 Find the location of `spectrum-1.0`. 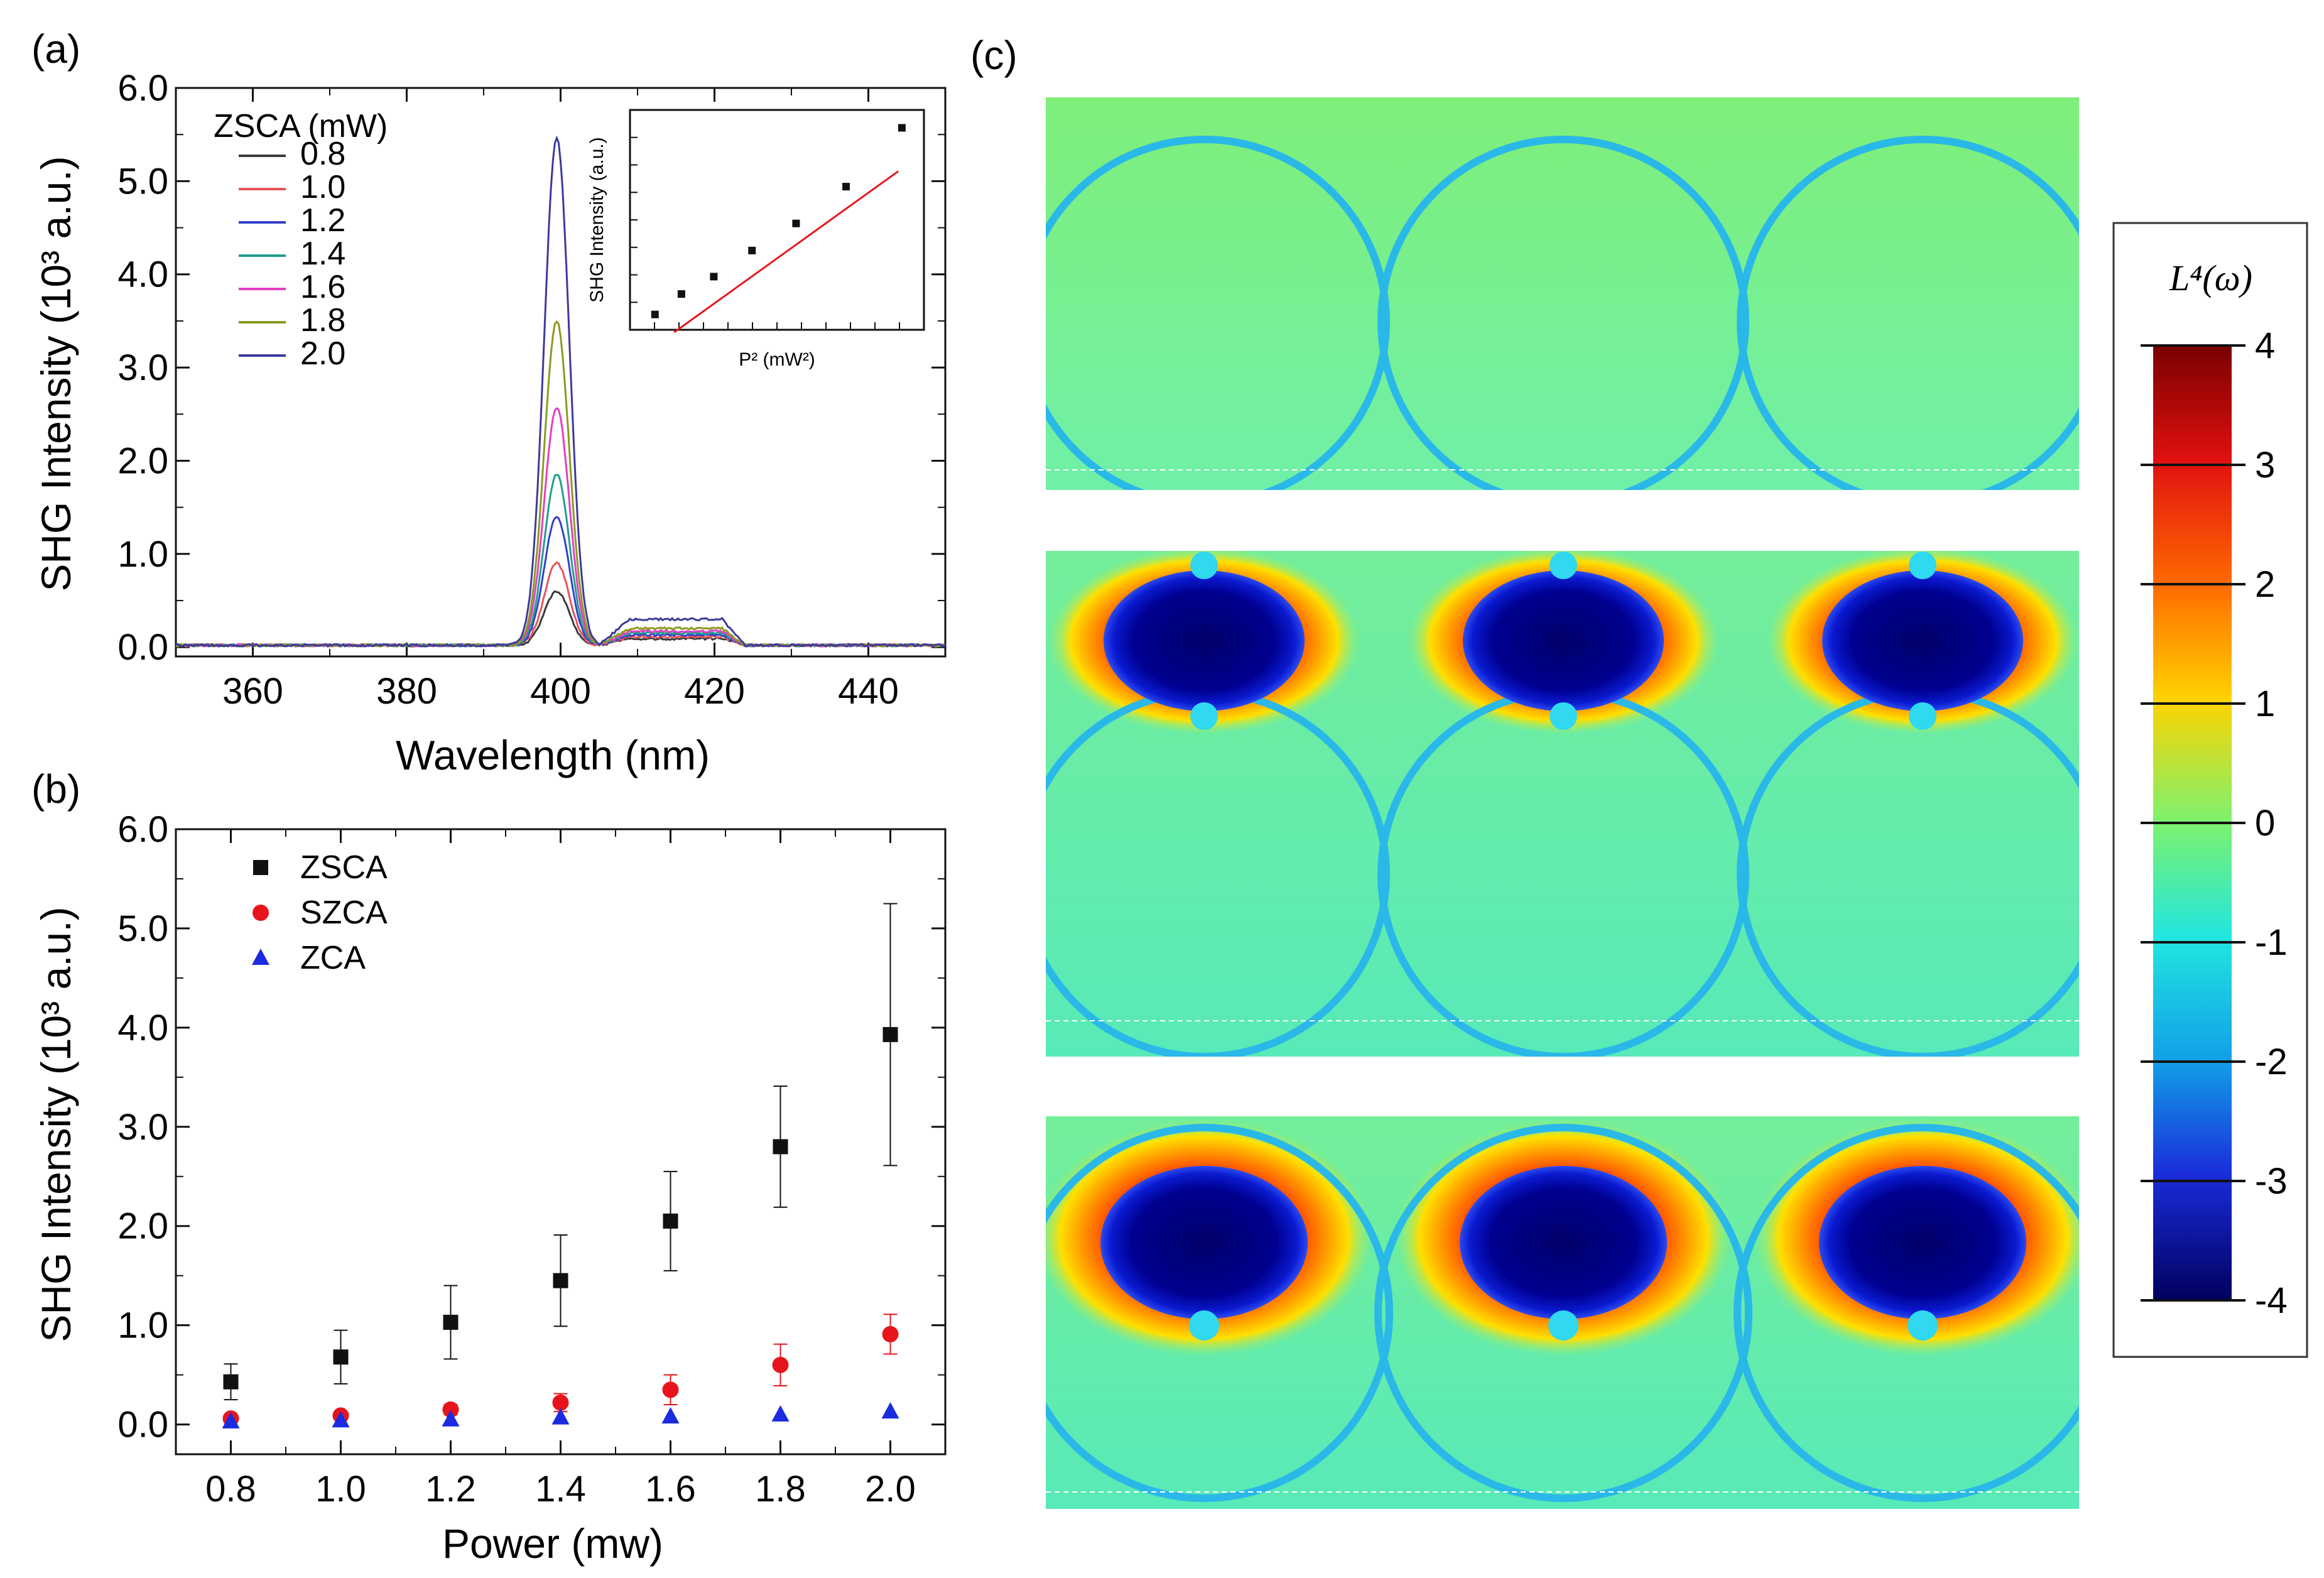

spectrum-1.0 is located at coordinates (561, 604).